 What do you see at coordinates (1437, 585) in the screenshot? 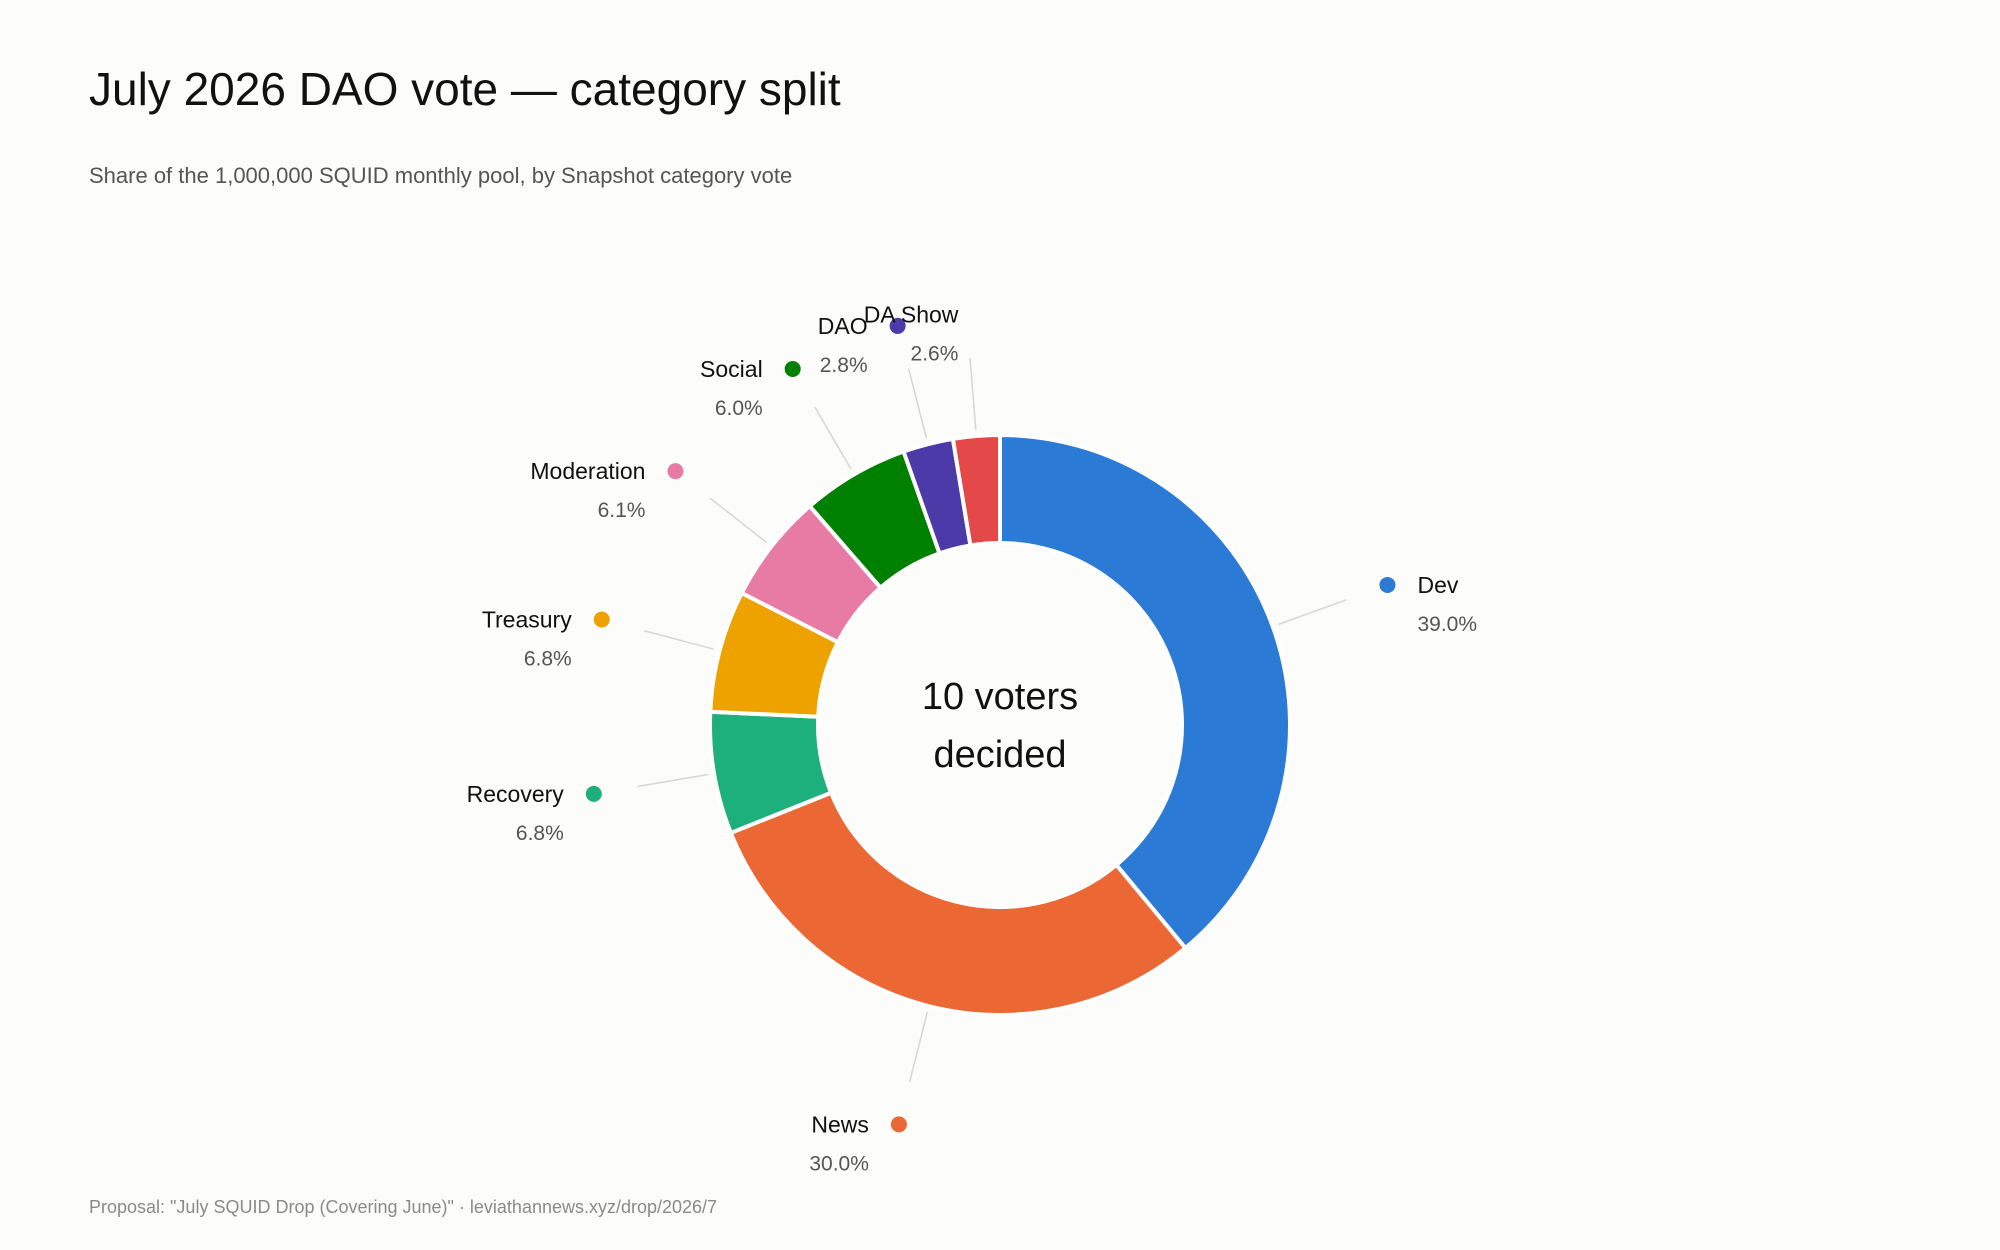
I see `label-name-dev: Dev` at bounding box center [1437, 585].